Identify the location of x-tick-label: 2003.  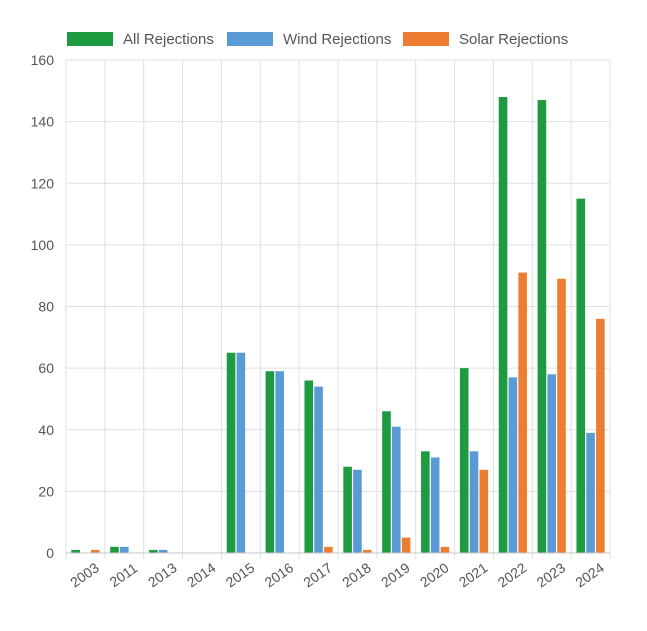
(84, 574).